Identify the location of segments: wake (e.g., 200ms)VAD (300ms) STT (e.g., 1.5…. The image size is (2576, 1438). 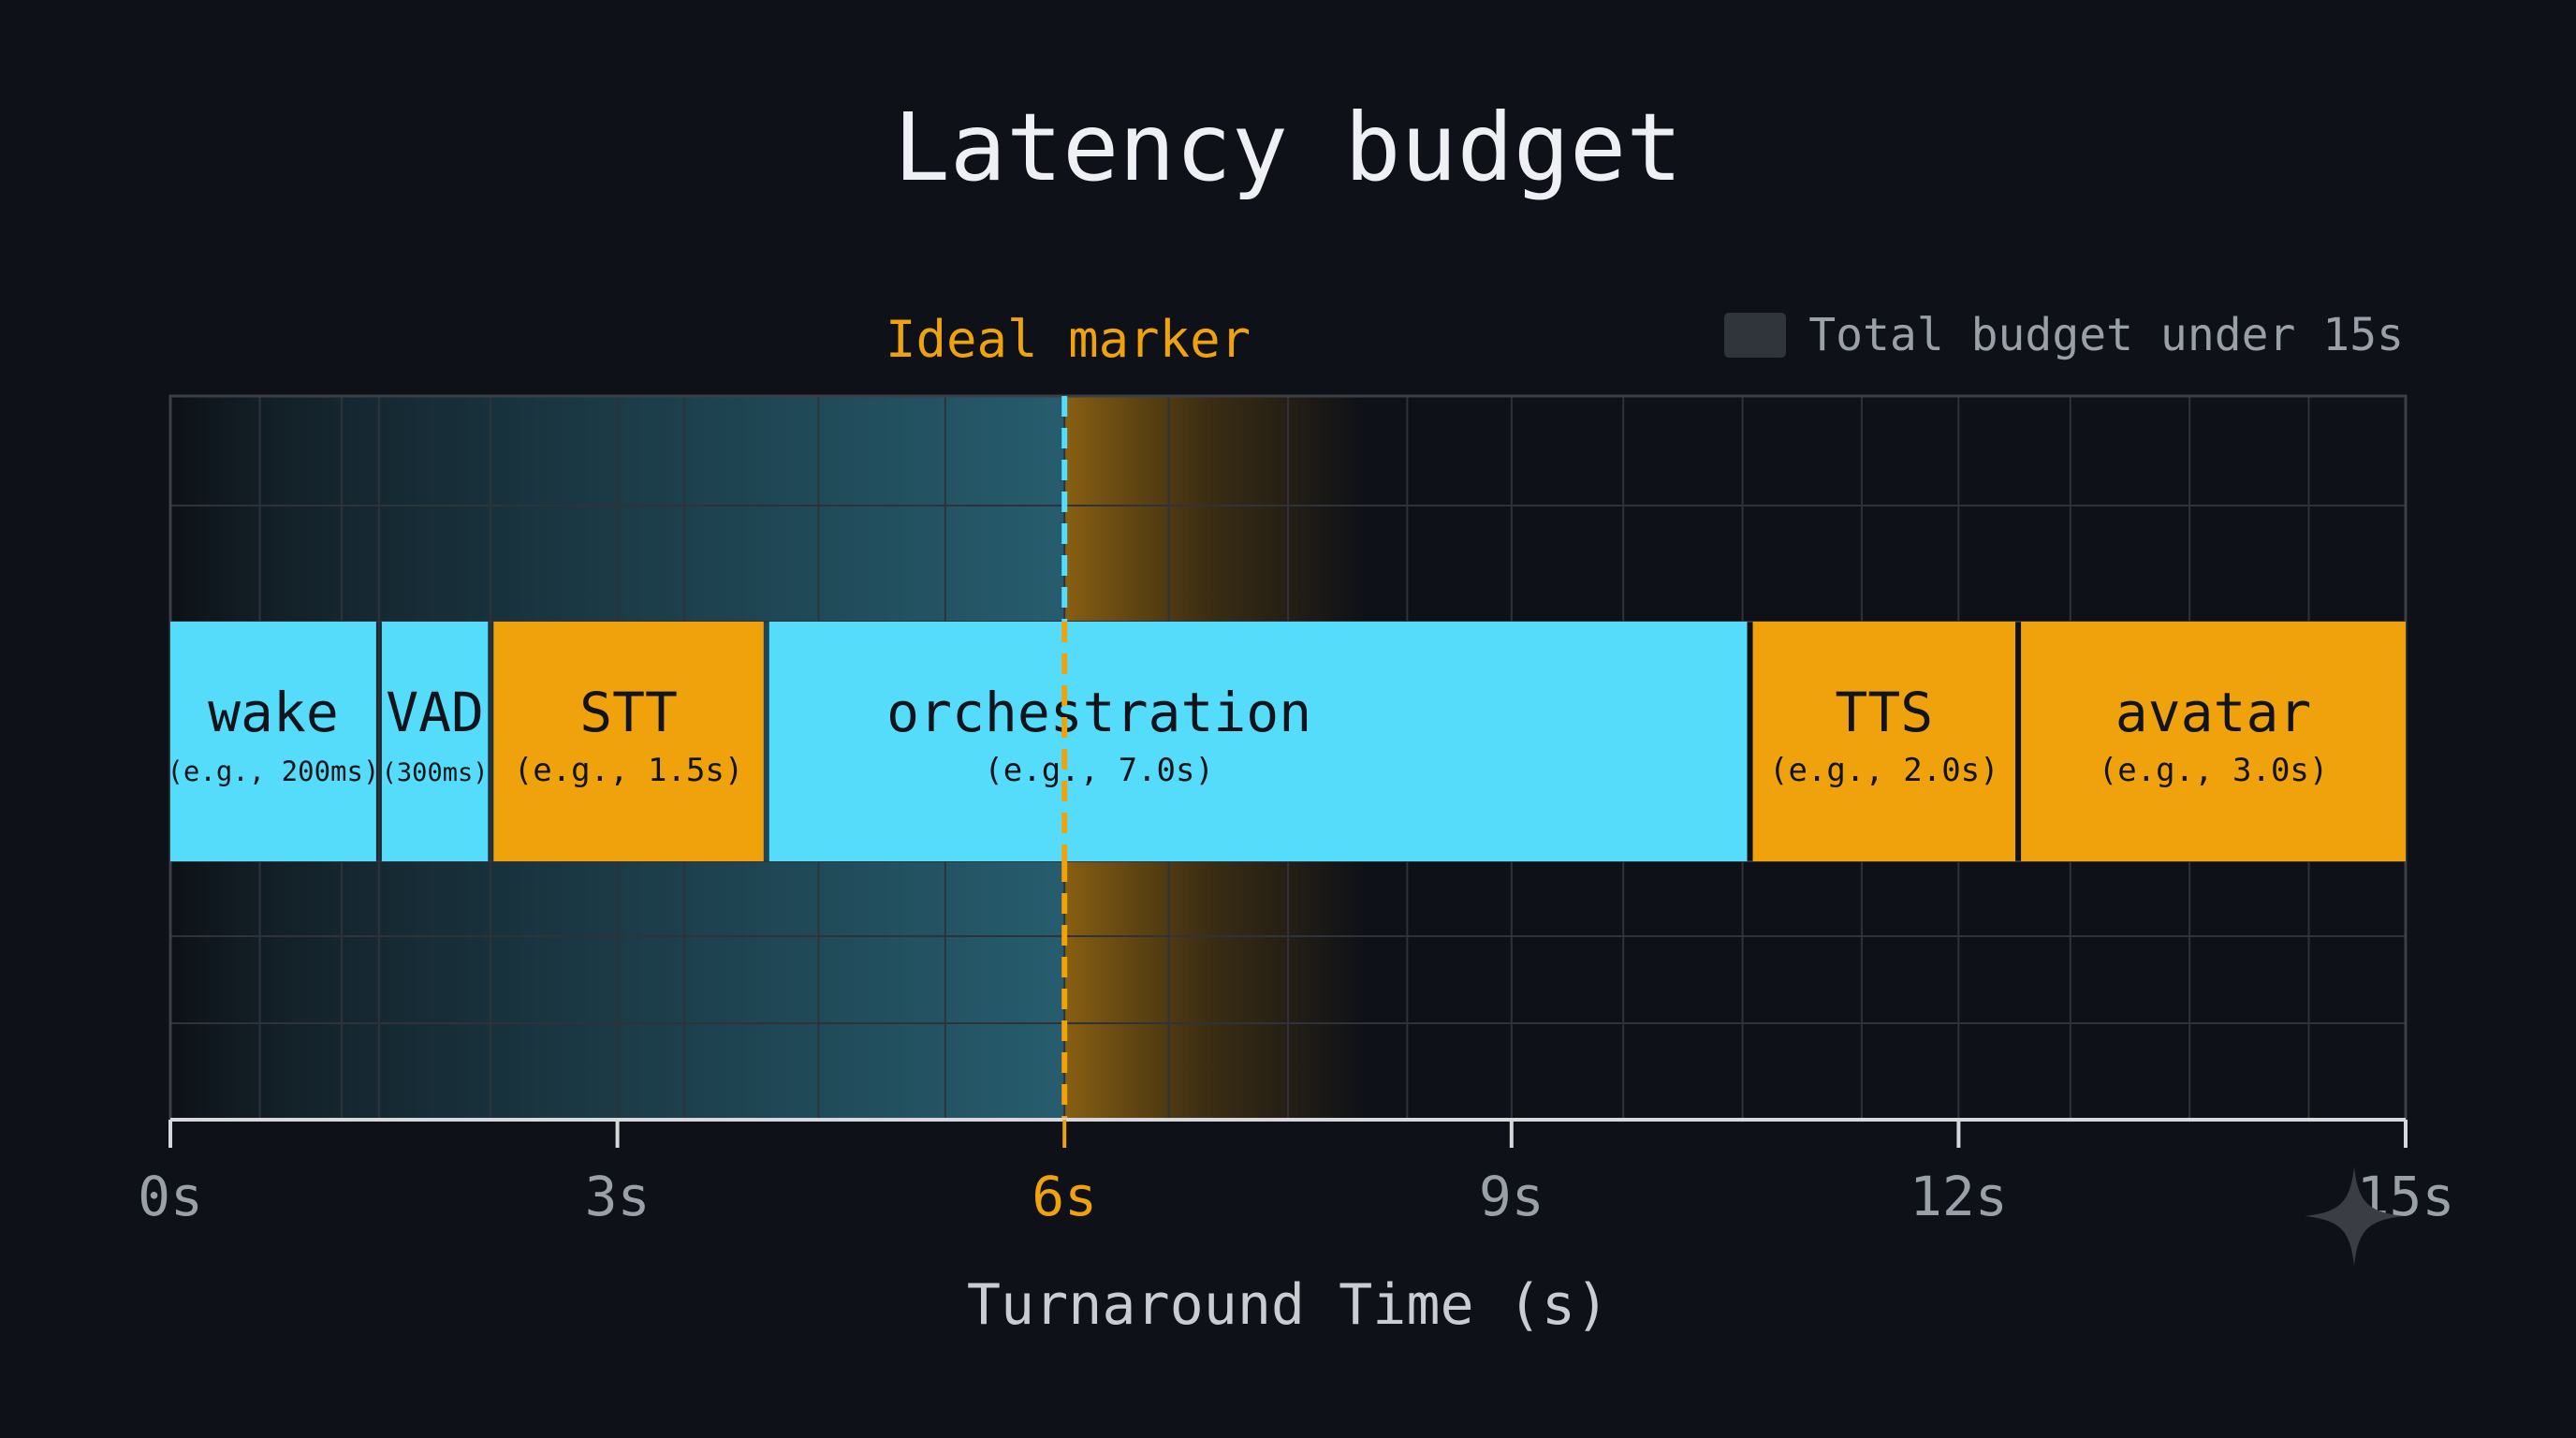
(1286, 741).